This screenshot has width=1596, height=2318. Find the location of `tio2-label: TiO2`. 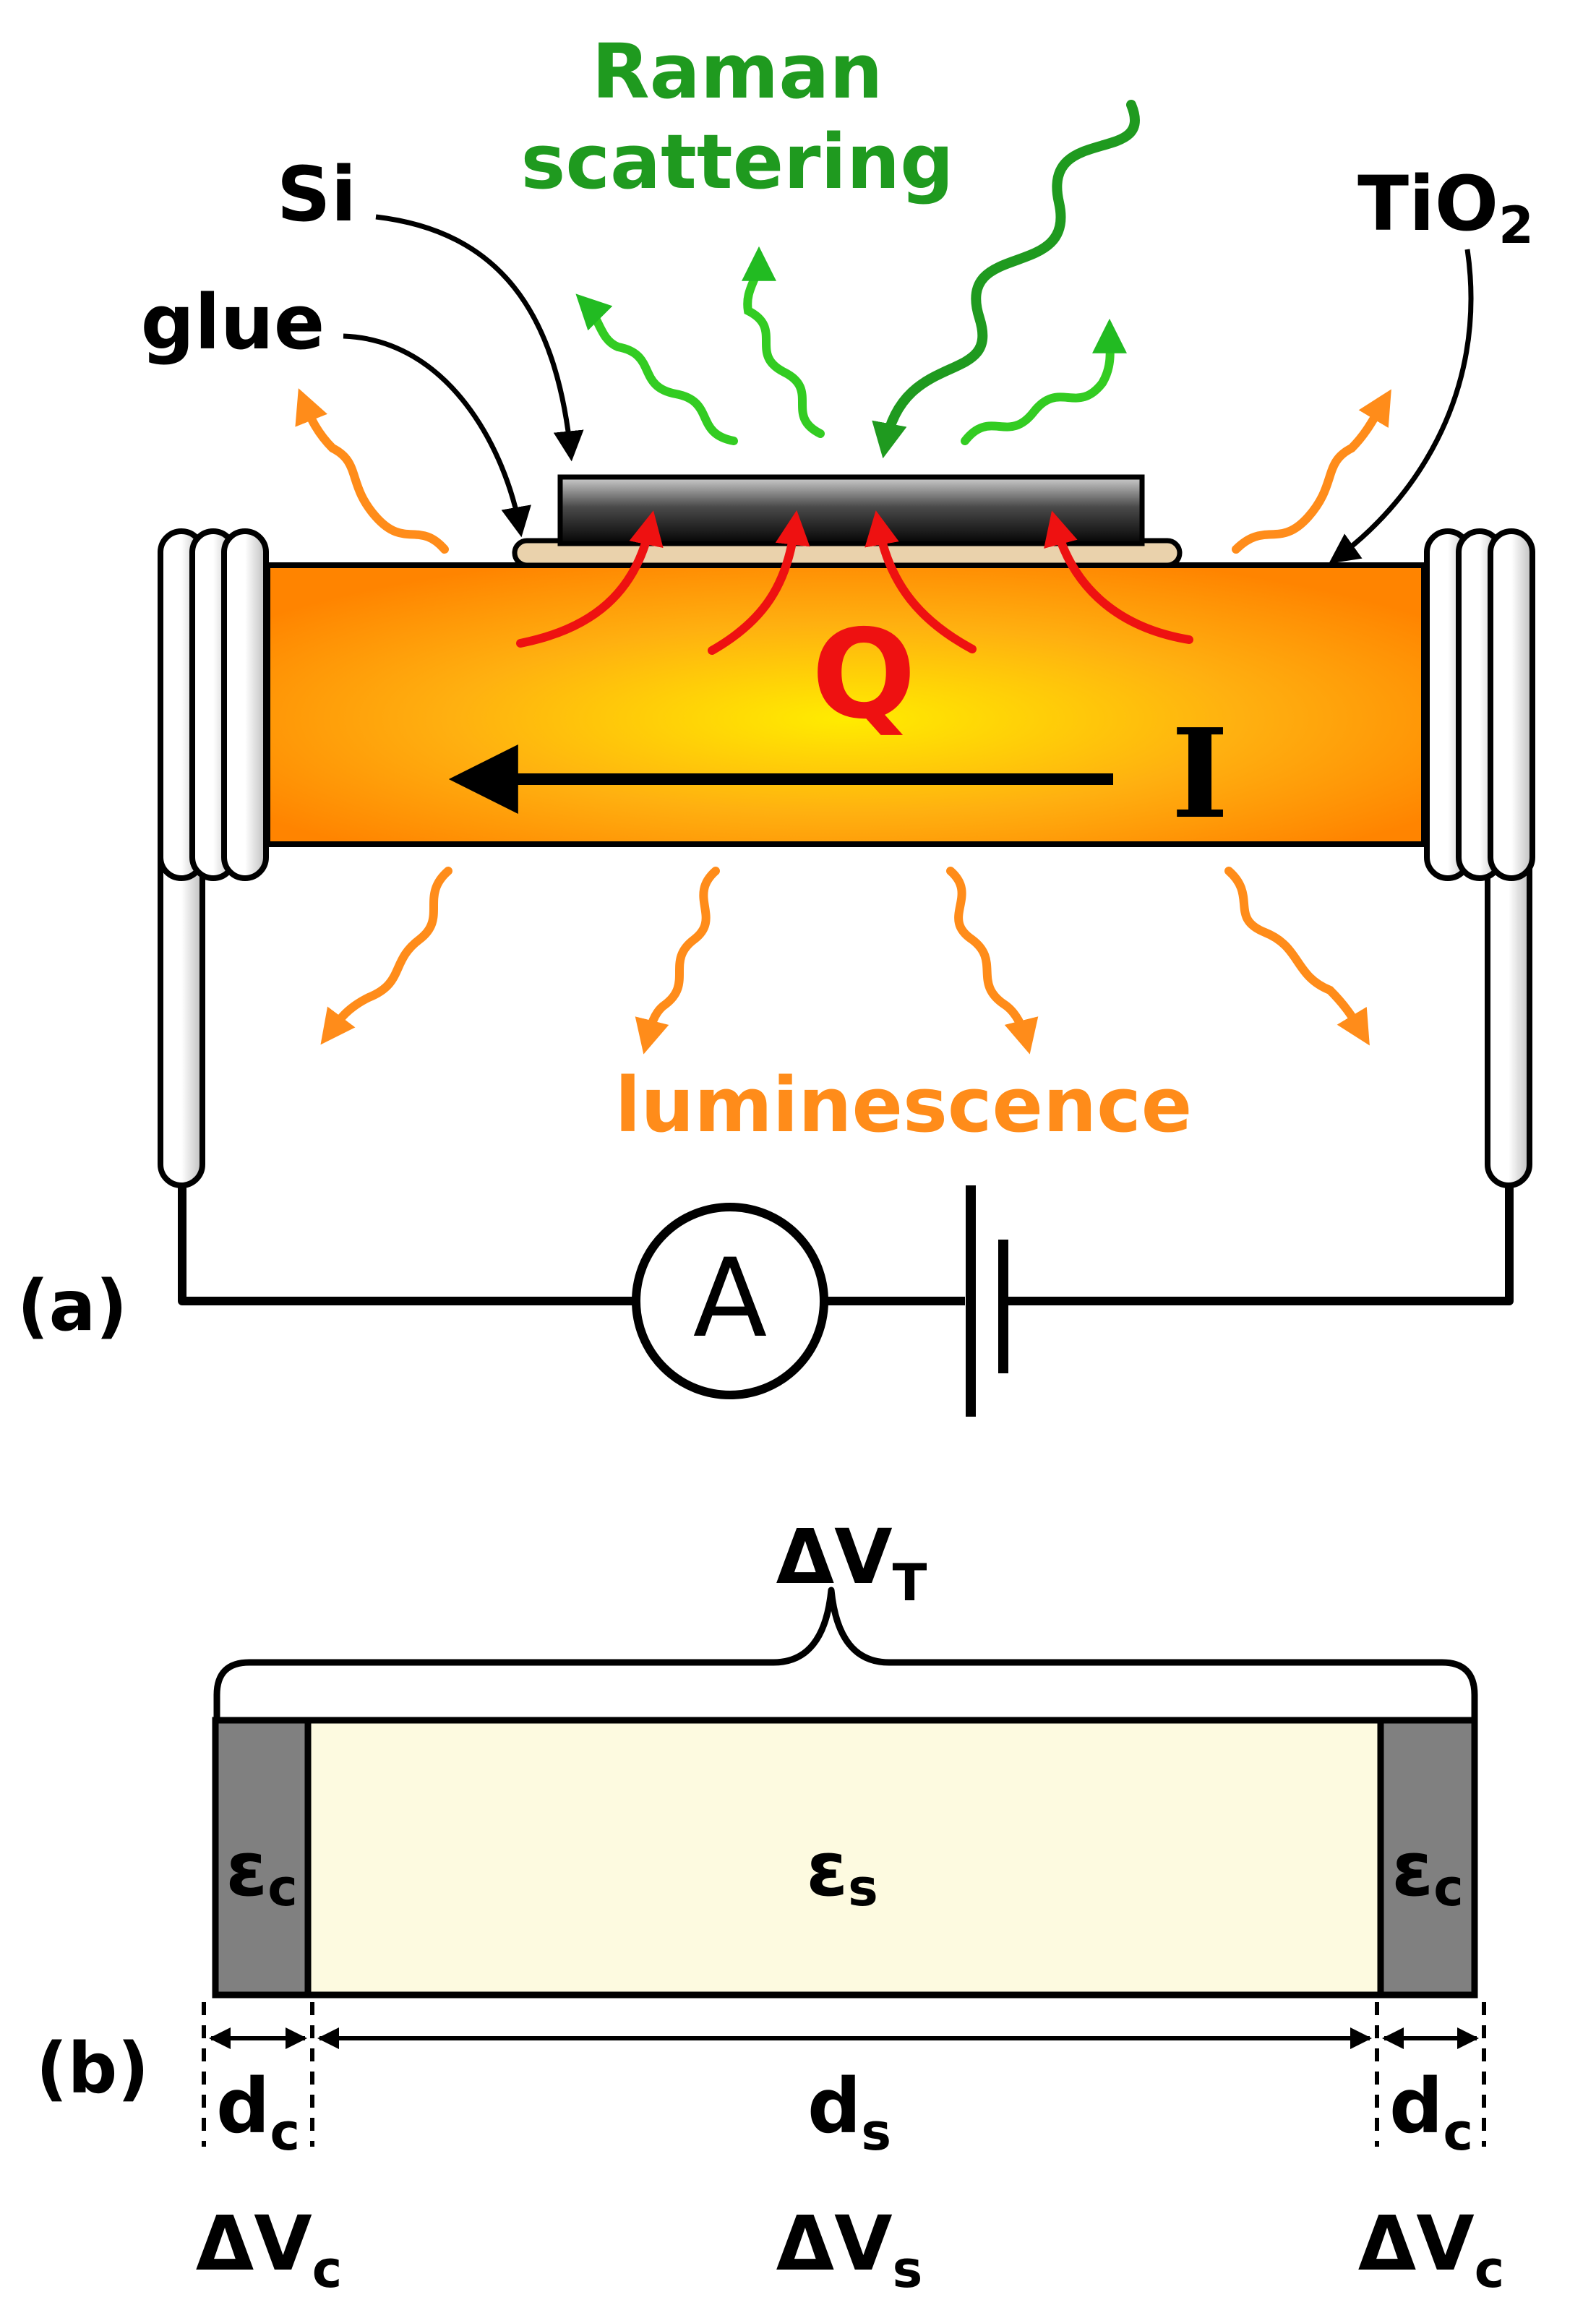

tio2-label: TiO2 is located at coordinates (1445, 207).